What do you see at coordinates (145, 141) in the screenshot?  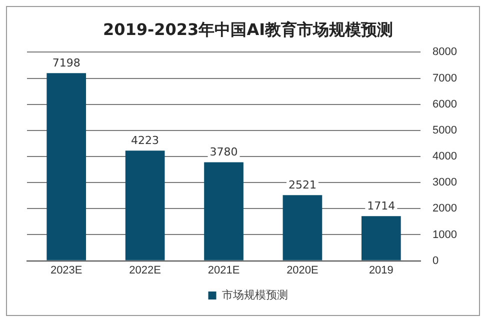 I see `data-label: 4223` at bounding box center [145, 141].